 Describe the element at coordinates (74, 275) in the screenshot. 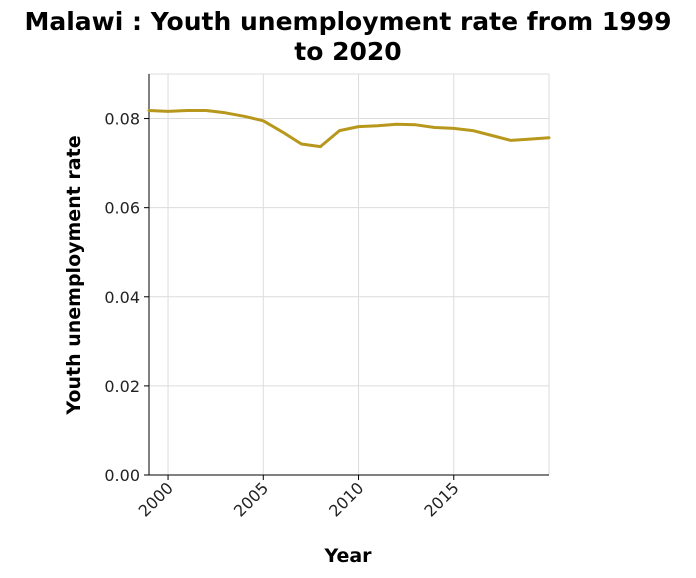

I see `y-axis-label: Youth unemployment rate` at that location.